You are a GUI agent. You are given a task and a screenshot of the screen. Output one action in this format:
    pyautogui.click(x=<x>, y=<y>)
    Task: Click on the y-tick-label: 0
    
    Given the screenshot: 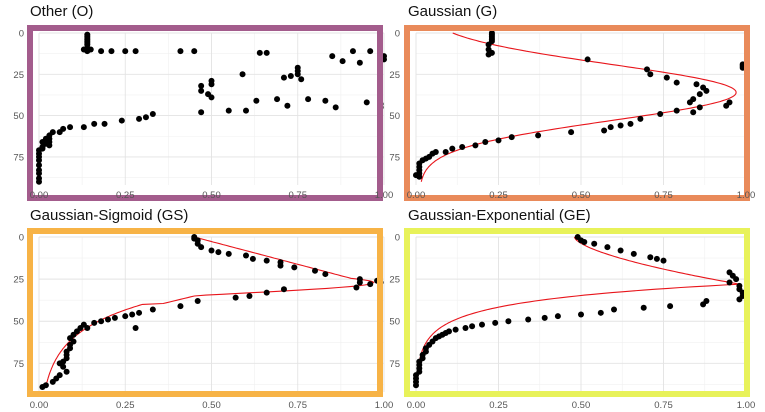 What is the action you would take?
    pyautogui.click(x=397, y=238)
    